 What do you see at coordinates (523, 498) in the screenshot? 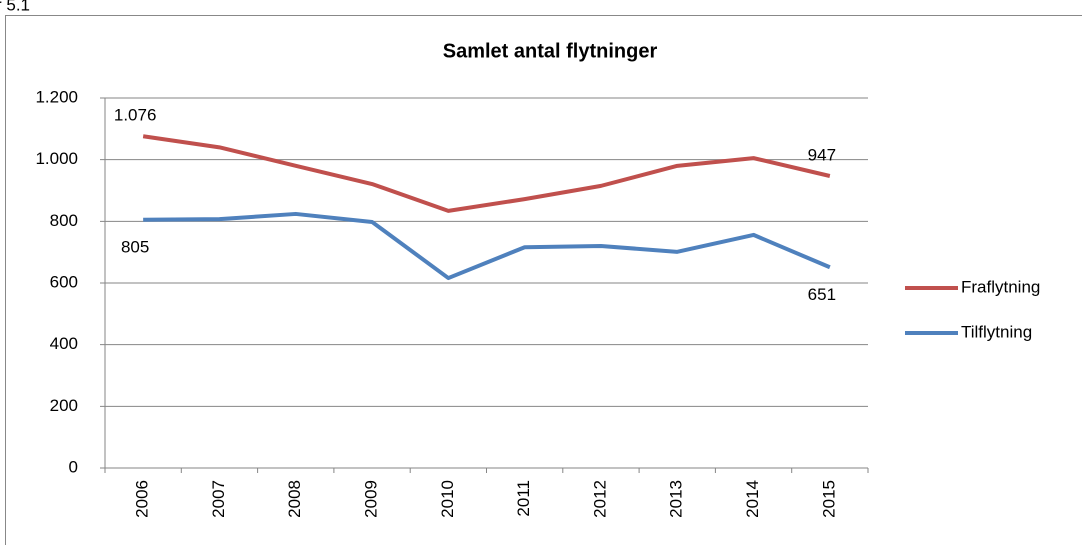
I see `x-tick-label: 2011` at bounding box center [523, 498].